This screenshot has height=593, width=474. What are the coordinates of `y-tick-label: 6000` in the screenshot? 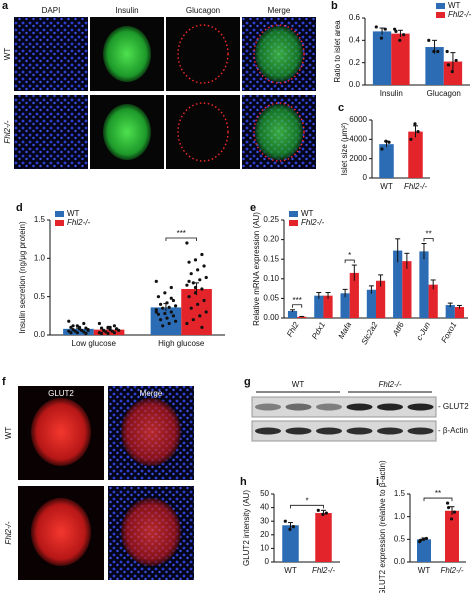 It's located at (358, 119).